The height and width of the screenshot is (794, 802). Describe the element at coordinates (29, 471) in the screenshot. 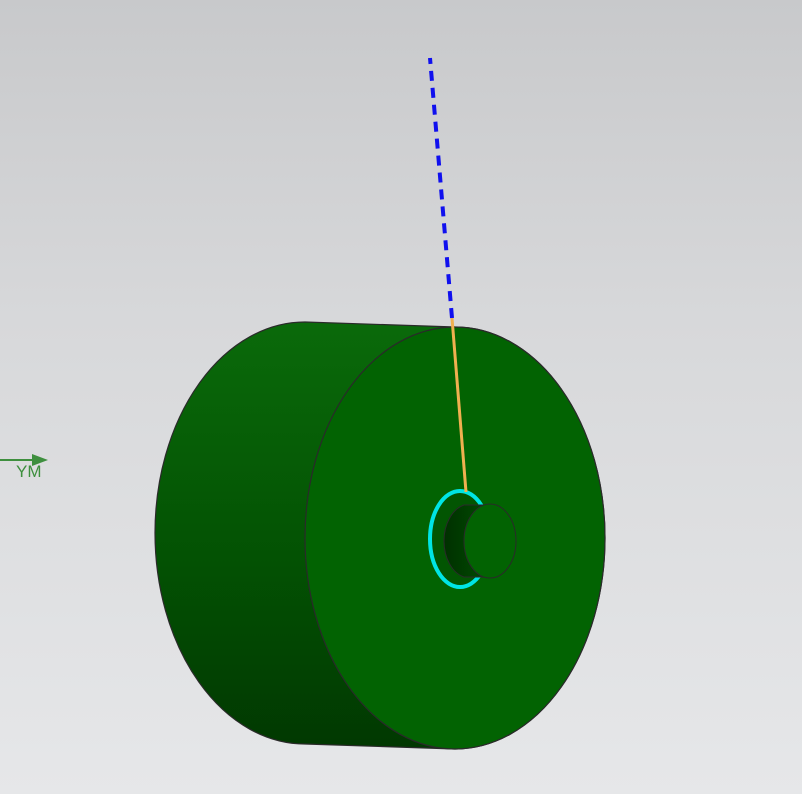

I see `triad-ym-label: YM` at that location.